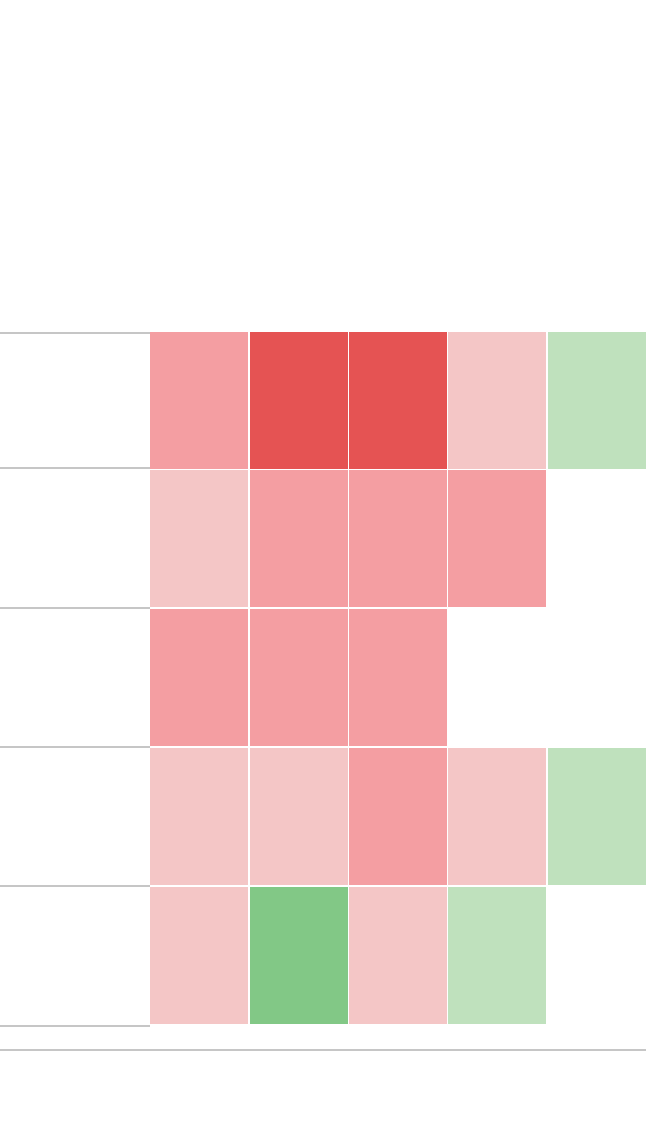  Describe the element at coordinates (398, 955) in the screenshot. I see `heatmap-cell-r5-c3` at that location.